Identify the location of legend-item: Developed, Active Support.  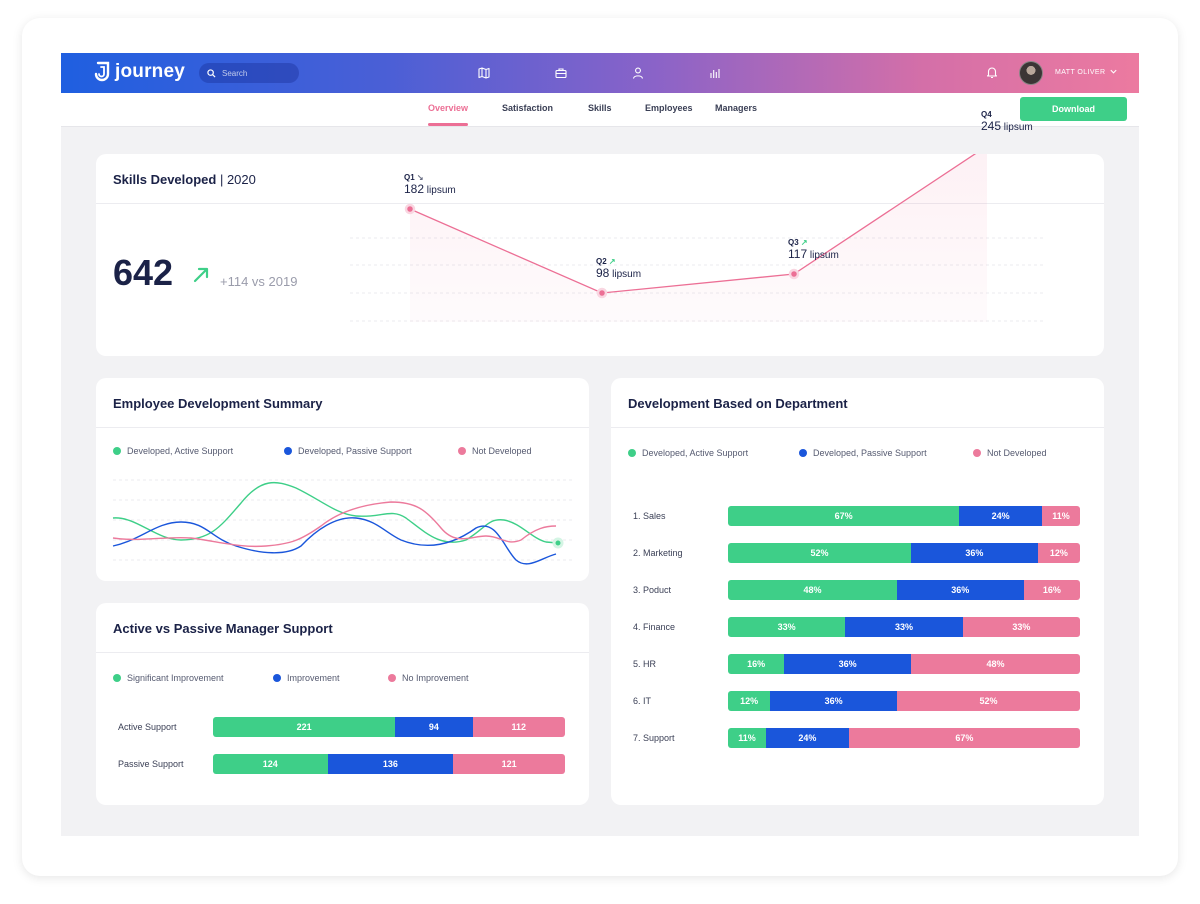
(173, 451).